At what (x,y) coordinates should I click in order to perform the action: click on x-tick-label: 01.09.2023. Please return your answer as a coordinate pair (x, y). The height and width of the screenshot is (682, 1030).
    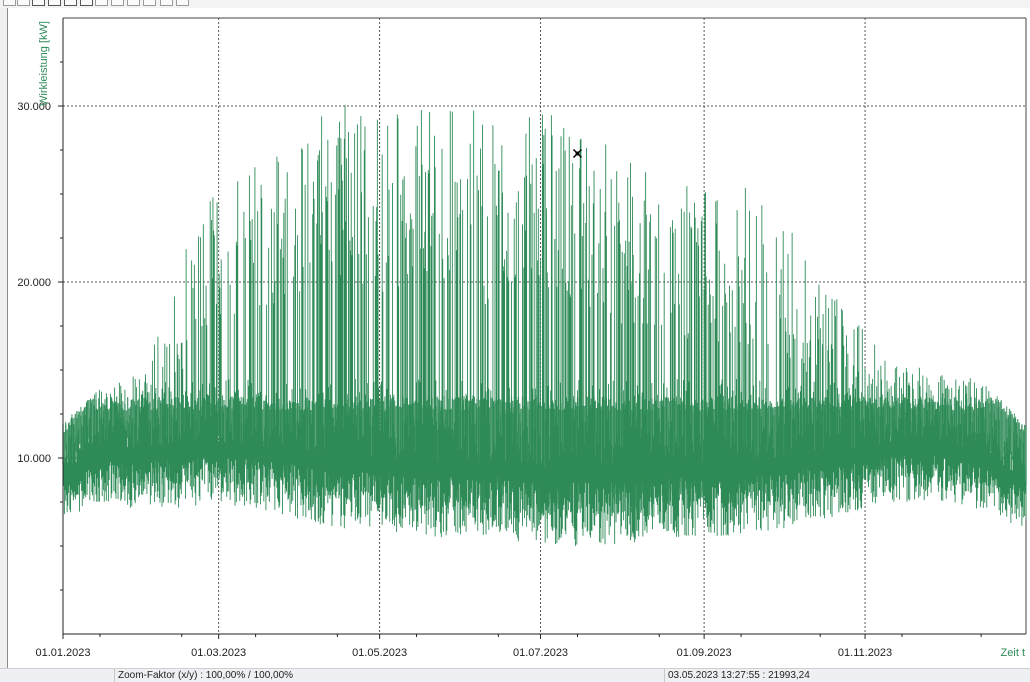
    Looking at the image, I should click on (704, 653).